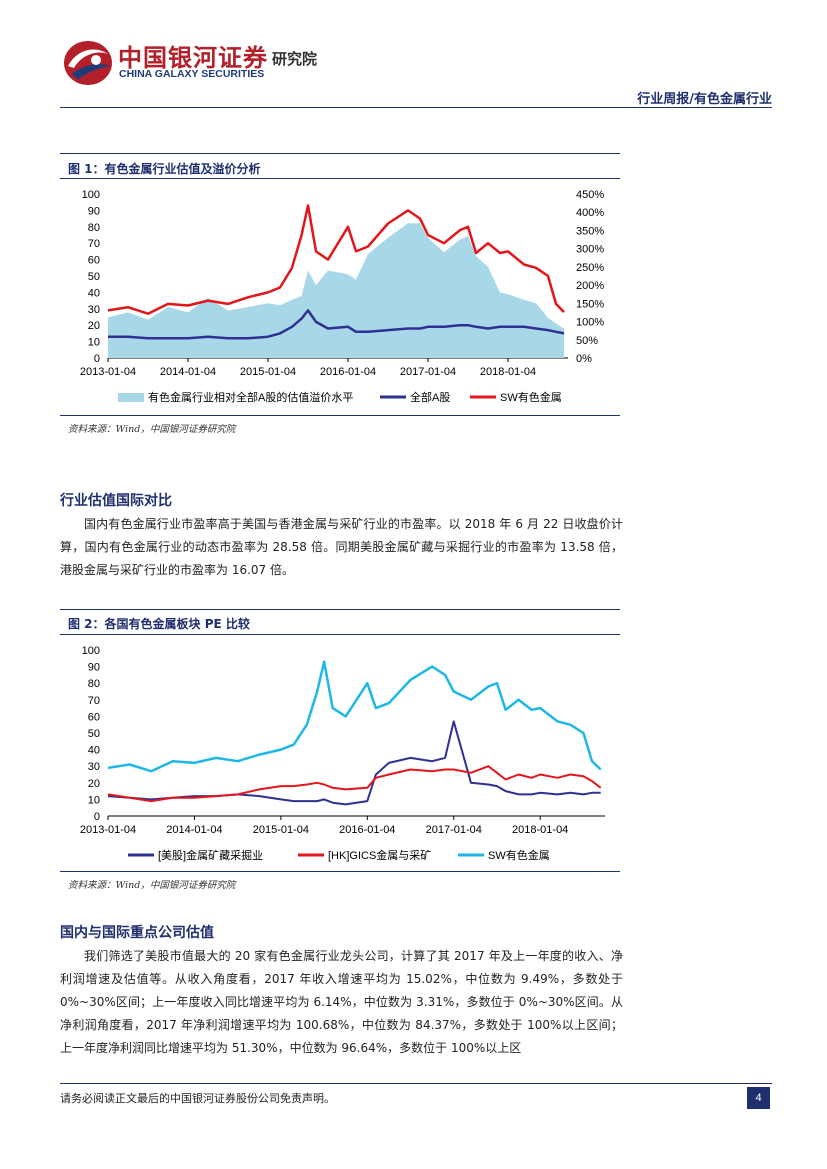 This screenshot has height=1169, width=827. What do you see at coordinates (340, 415) in the screenshot?
I see `figure1-bottom-rule` at bounding box center [340, 415].